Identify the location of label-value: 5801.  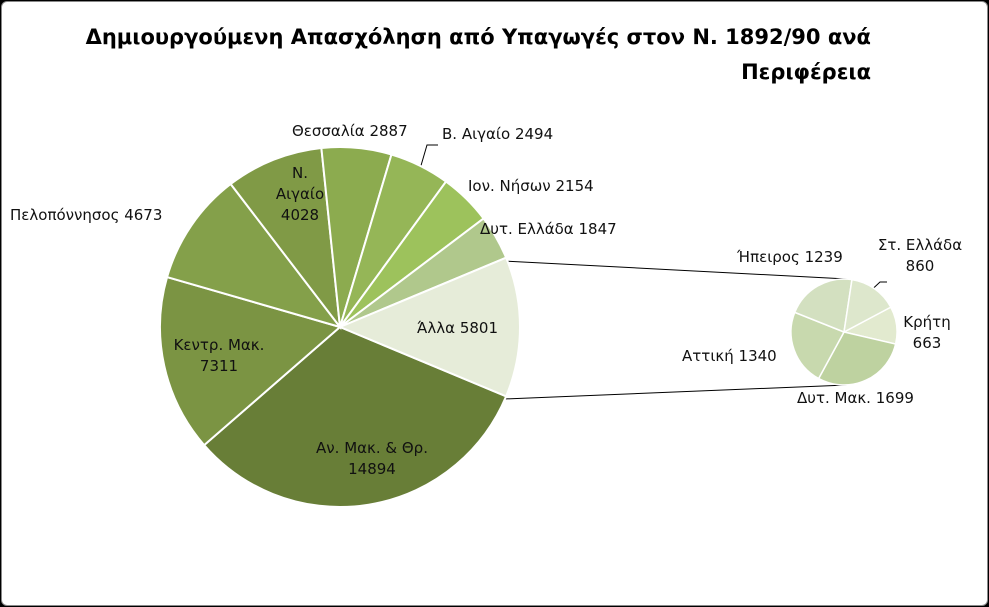
(478, 328).